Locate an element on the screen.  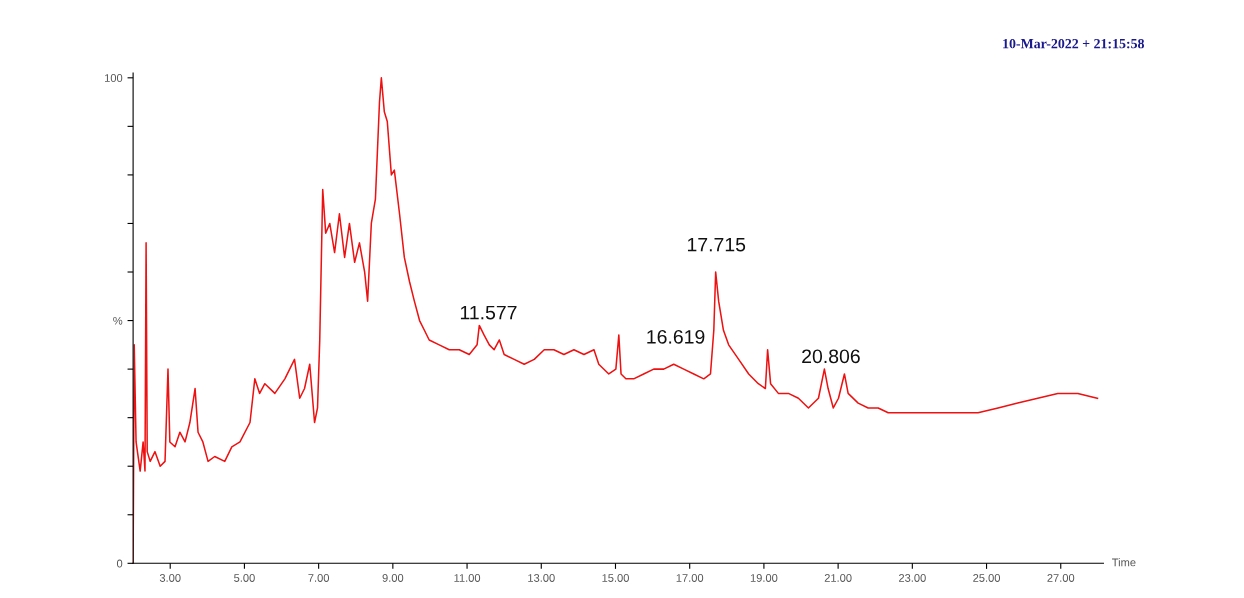
x-tick-label: 3.00 is located at coordinates (170, 578).